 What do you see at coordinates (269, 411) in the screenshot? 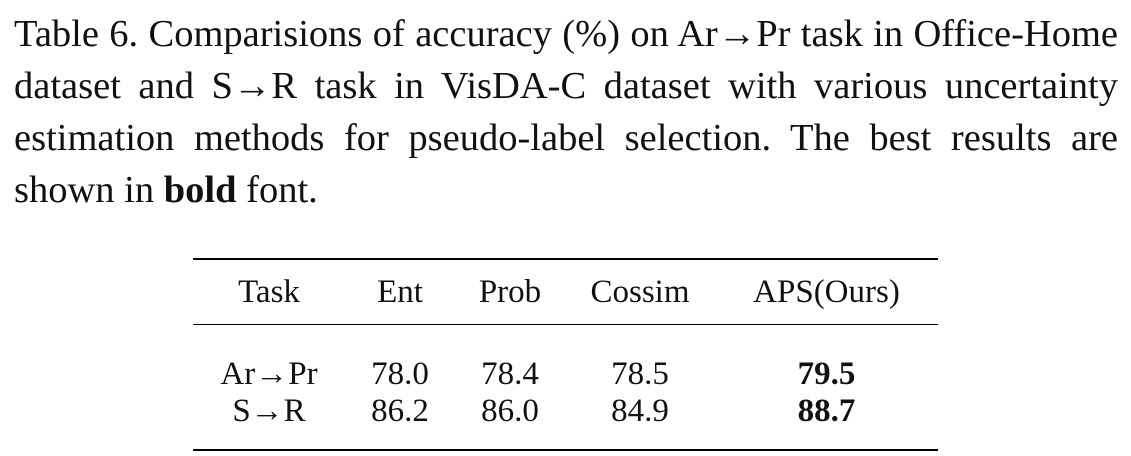
I see `cell-task: S→R` at bounding box center [269, 411].